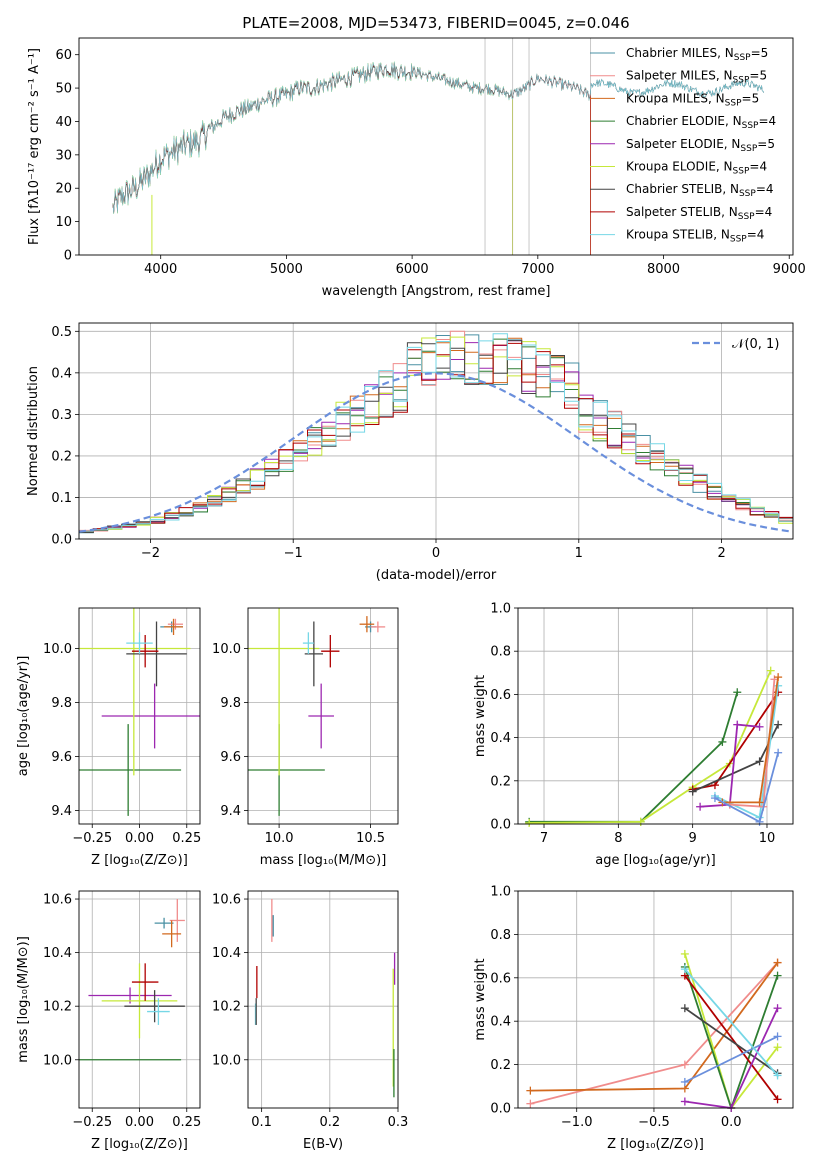  Describe the element at coordinates (63, 89) in the screenshot. I see `y-tick-label: 50` at that location.